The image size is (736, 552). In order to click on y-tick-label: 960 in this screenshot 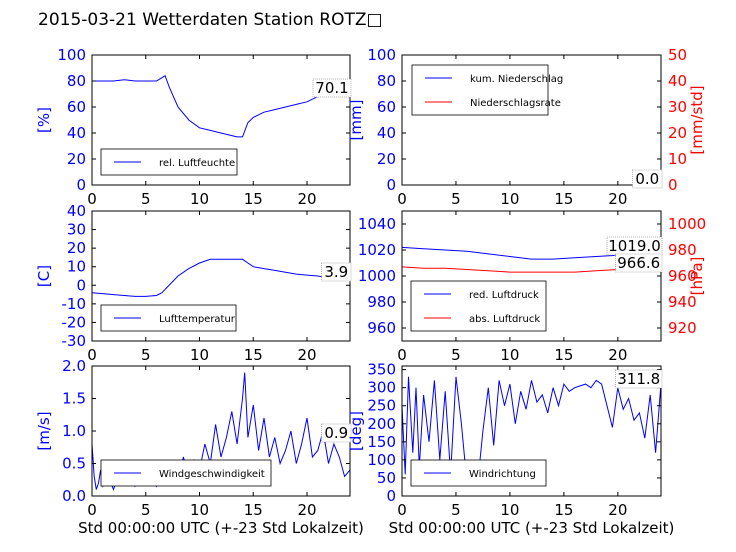, I will do `click(381, 328)`.